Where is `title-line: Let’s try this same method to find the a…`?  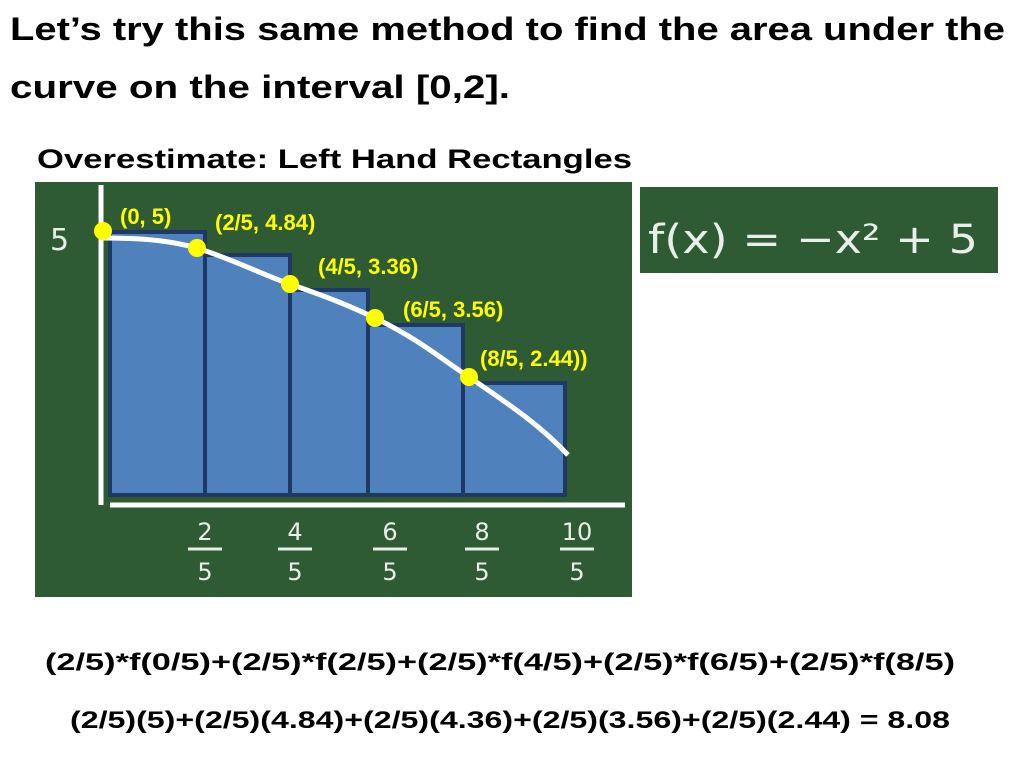 title-line: Let’s try this same method to find the a… is located at coordinates (507, 29).